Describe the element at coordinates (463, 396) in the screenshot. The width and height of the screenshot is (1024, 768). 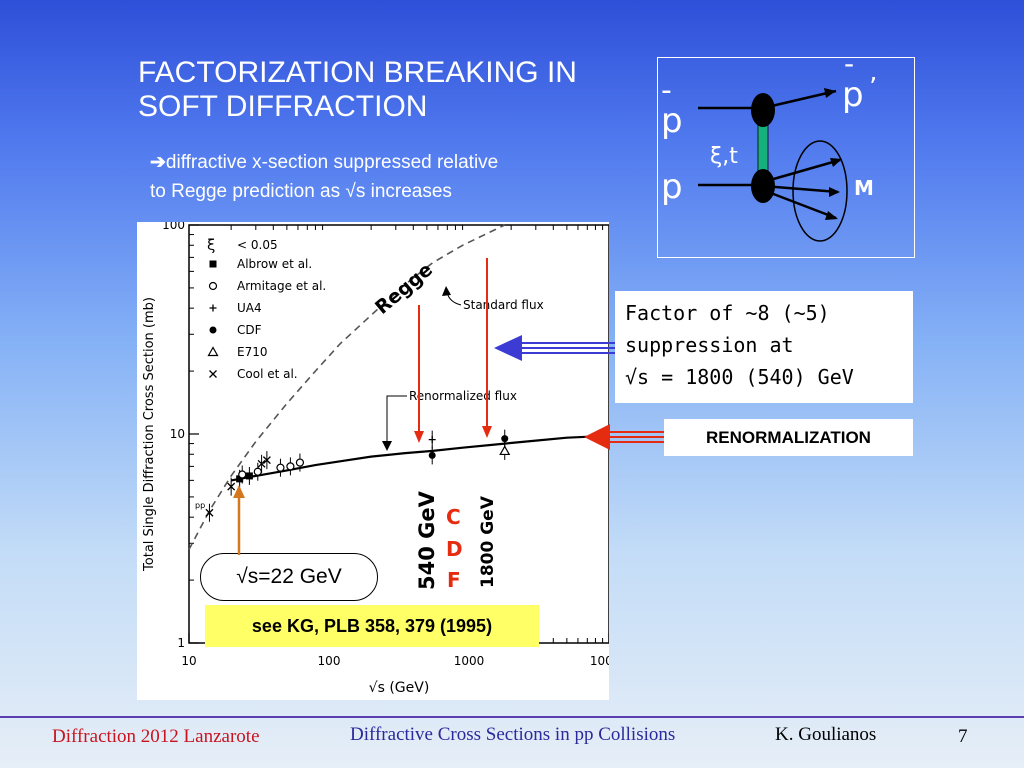
I see `renormalized-flux-label: Renormalized flux` at that location.